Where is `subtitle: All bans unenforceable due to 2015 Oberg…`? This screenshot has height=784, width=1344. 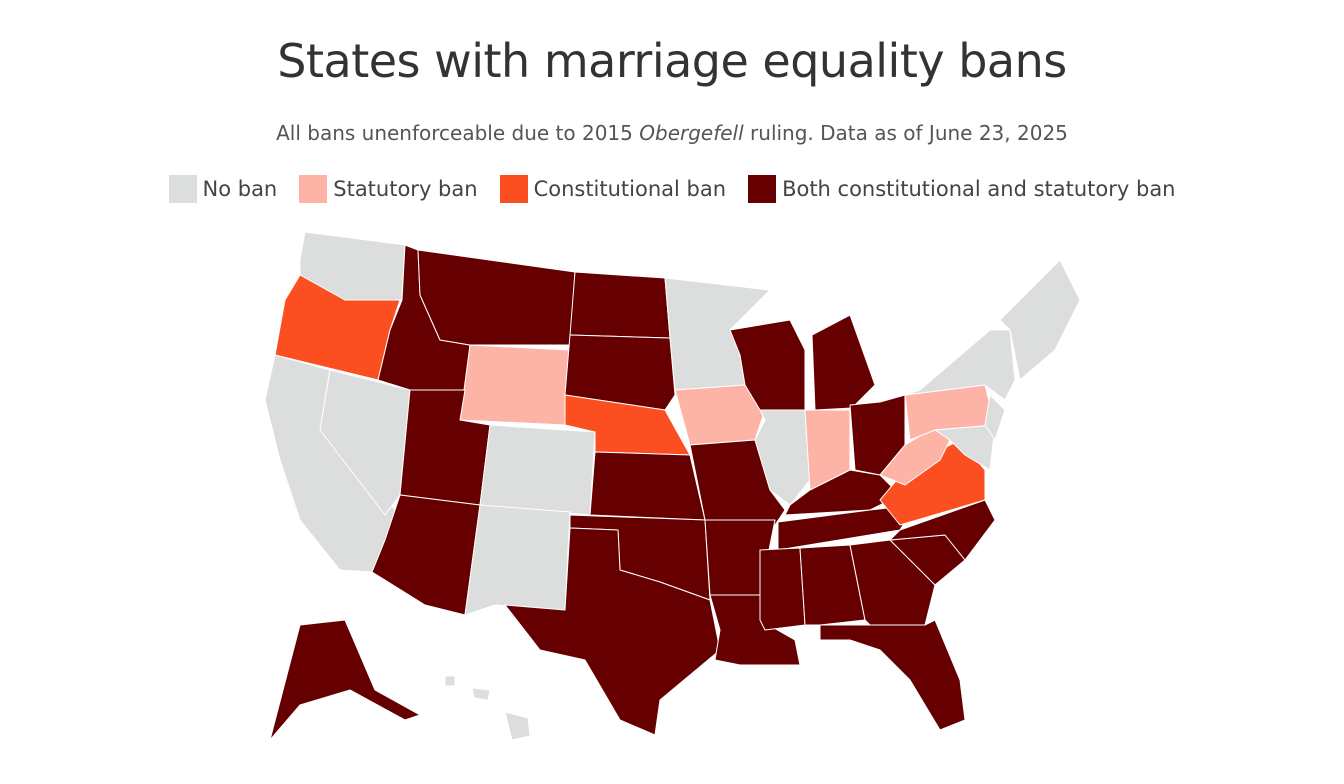
subtitle: All bans unenforceable due to 2015 Oberg… is located at coordinates (672, 133).